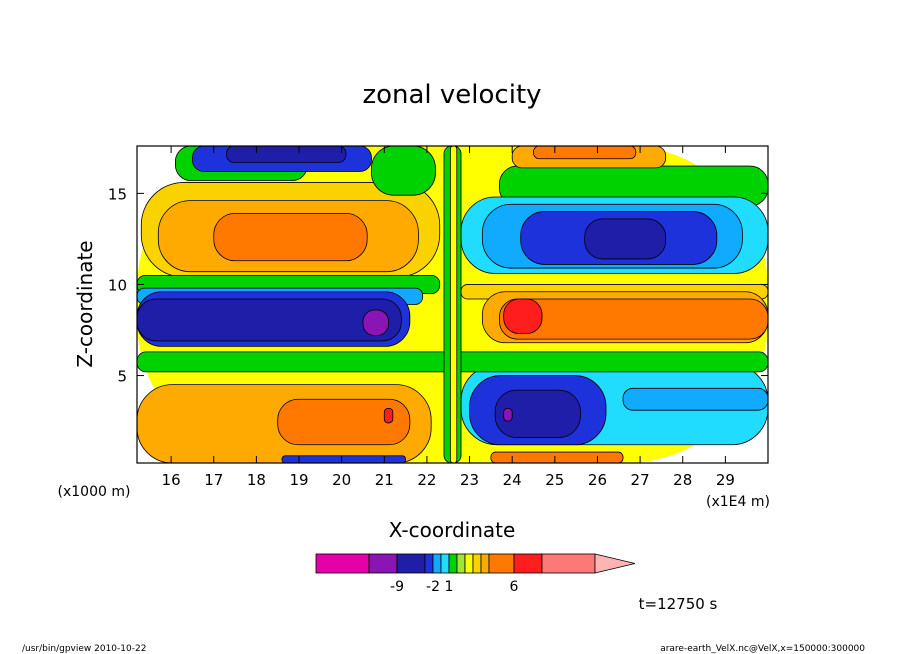 This screenshot has width=904, height=654. What do you see at coordinates (512, 480) in the screenshot?
I see `x-tick-label: 24` at bounding box center [512, 480].